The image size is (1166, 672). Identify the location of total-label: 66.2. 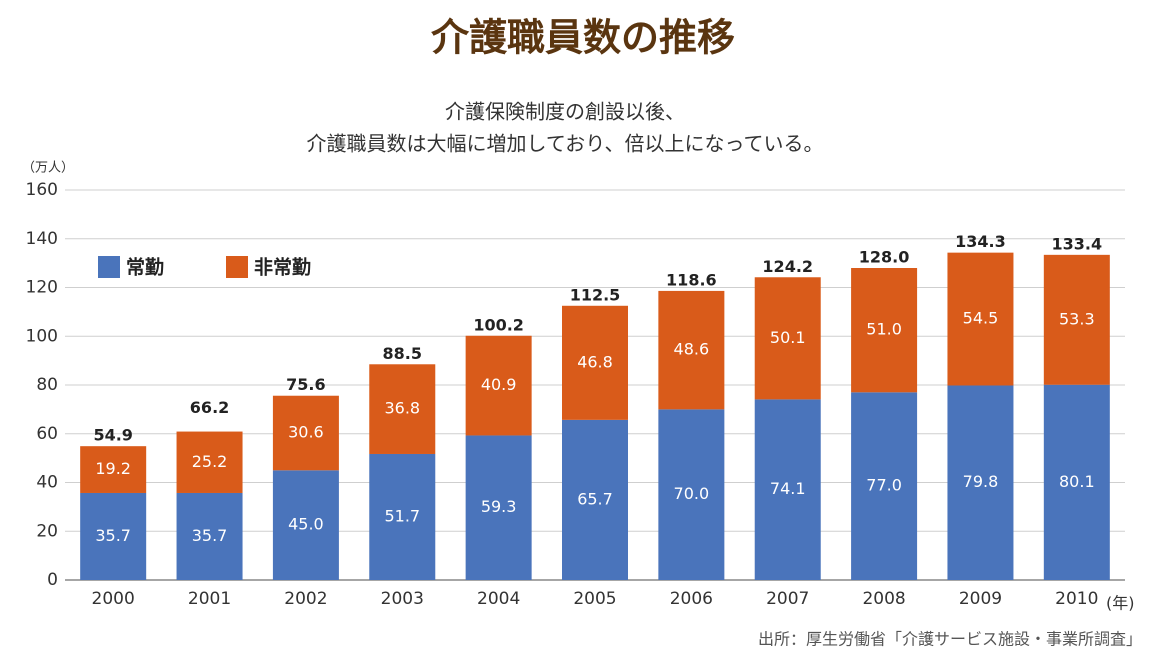
(209, 407).